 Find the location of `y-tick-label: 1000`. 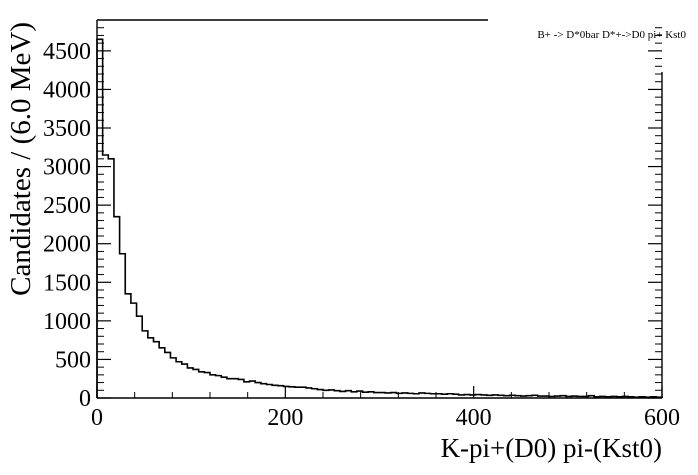

y-tick-label: 1000 is located at coordinates (67, 322).